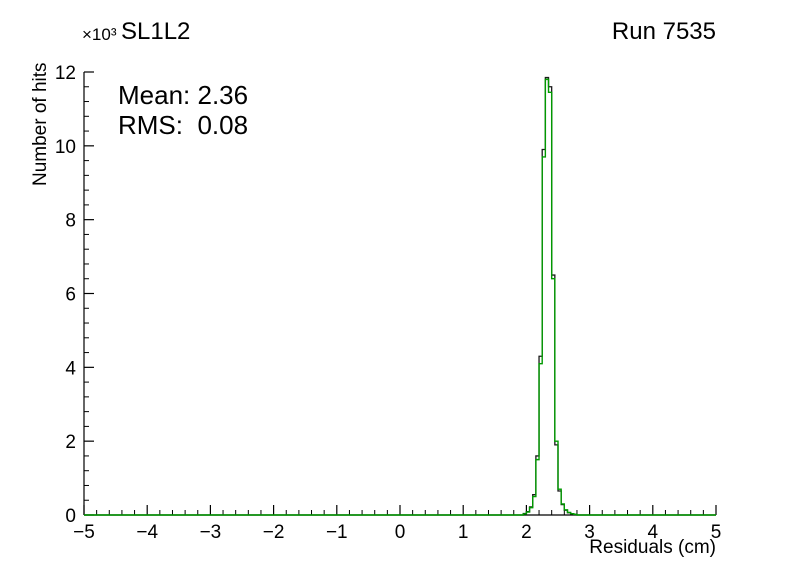  What do you see at coordinates (400, 532) in the screenshot?
I see `x-tick-label: 0` at bounding box center [400, 532].